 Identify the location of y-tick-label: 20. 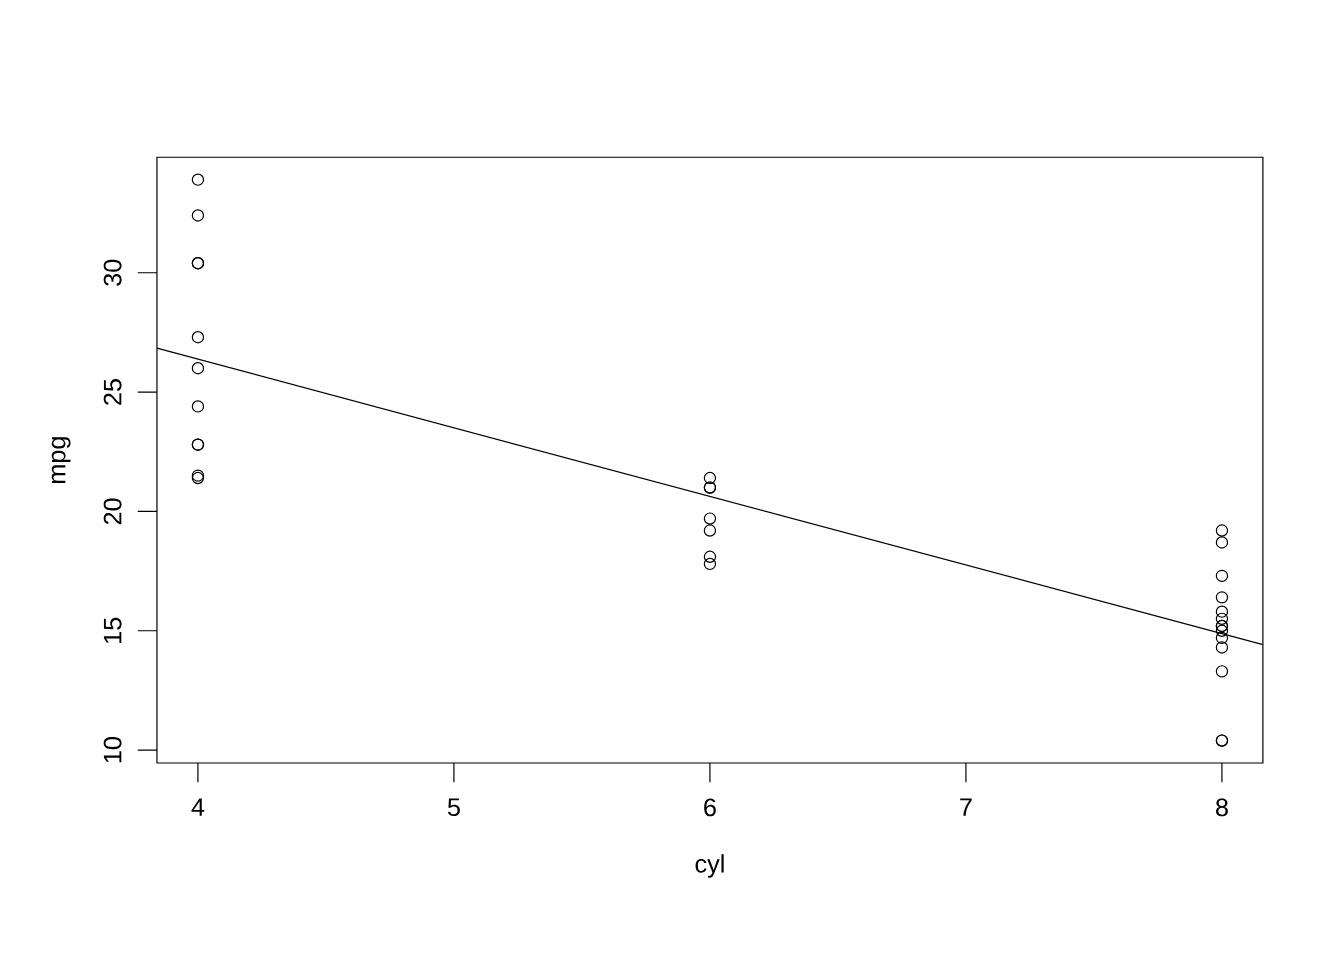
(112, 511).